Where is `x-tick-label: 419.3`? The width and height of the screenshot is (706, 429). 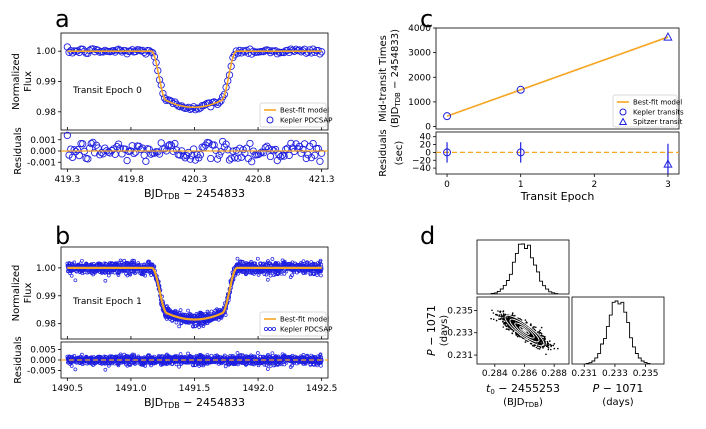
x-tick-label: 419.3 is located at coordinates (67, 180).